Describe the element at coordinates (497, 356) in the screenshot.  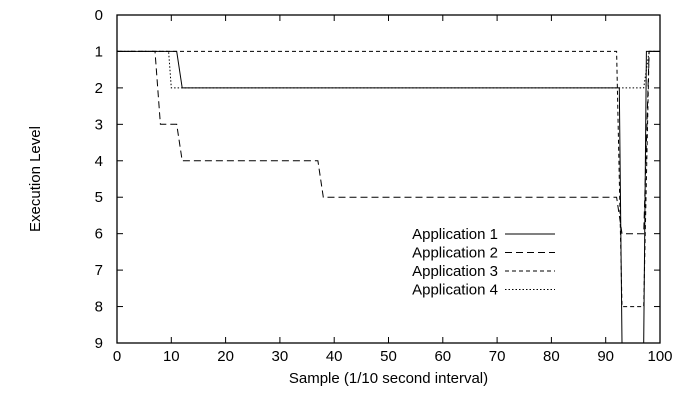
I see `x-tick-label: 70` at that location.